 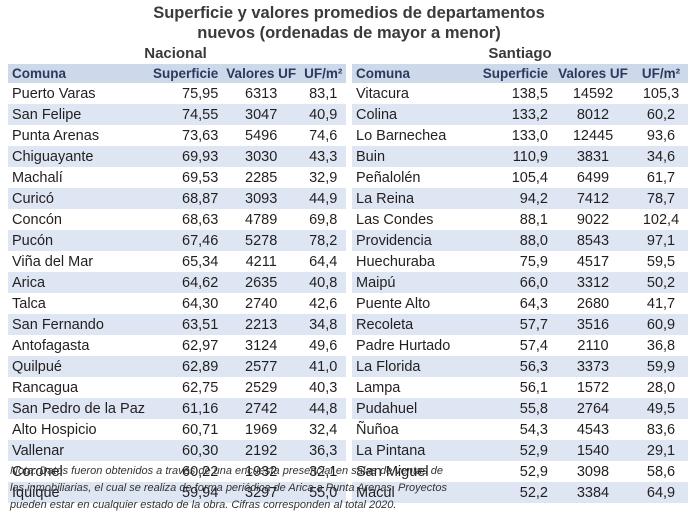 What do you see at coordinates (507, 114) in the screenshot?
I see `cell-superficie: 133,2` at bounding box center [507, 114].